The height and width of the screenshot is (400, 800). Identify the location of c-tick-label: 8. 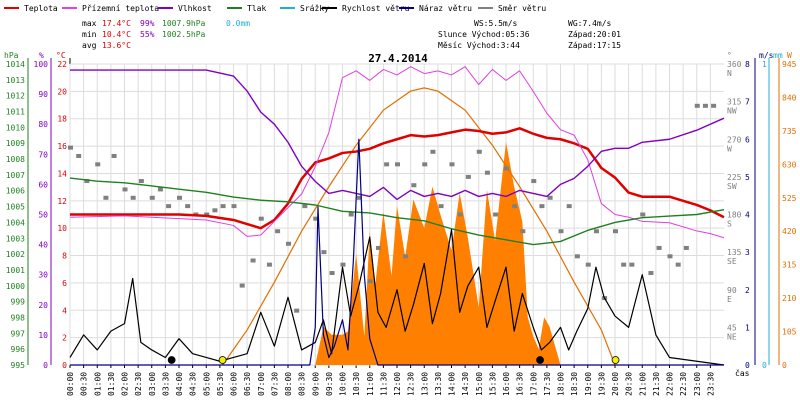
(64, 256).